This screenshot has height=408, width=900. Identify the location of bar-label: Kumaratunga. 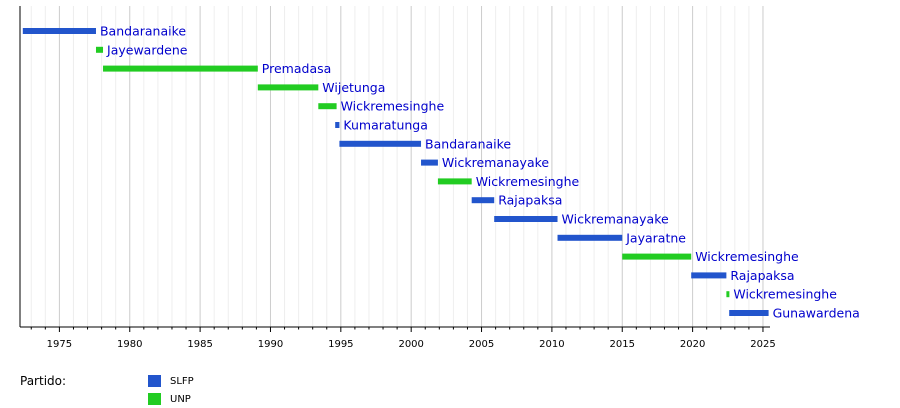
(385, 125).